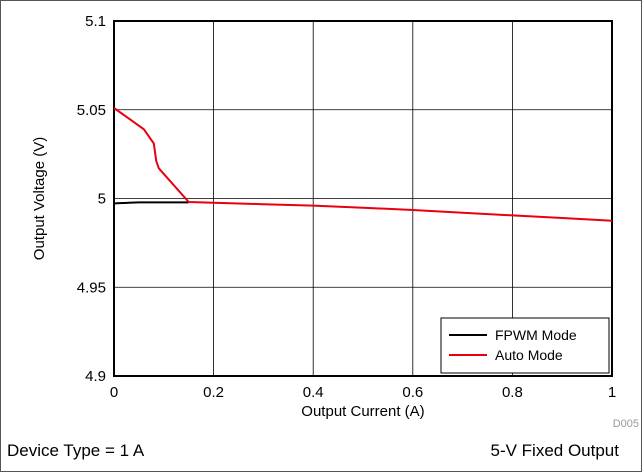  I want to click on x-tick-label: 0.6, so click(412, 392).